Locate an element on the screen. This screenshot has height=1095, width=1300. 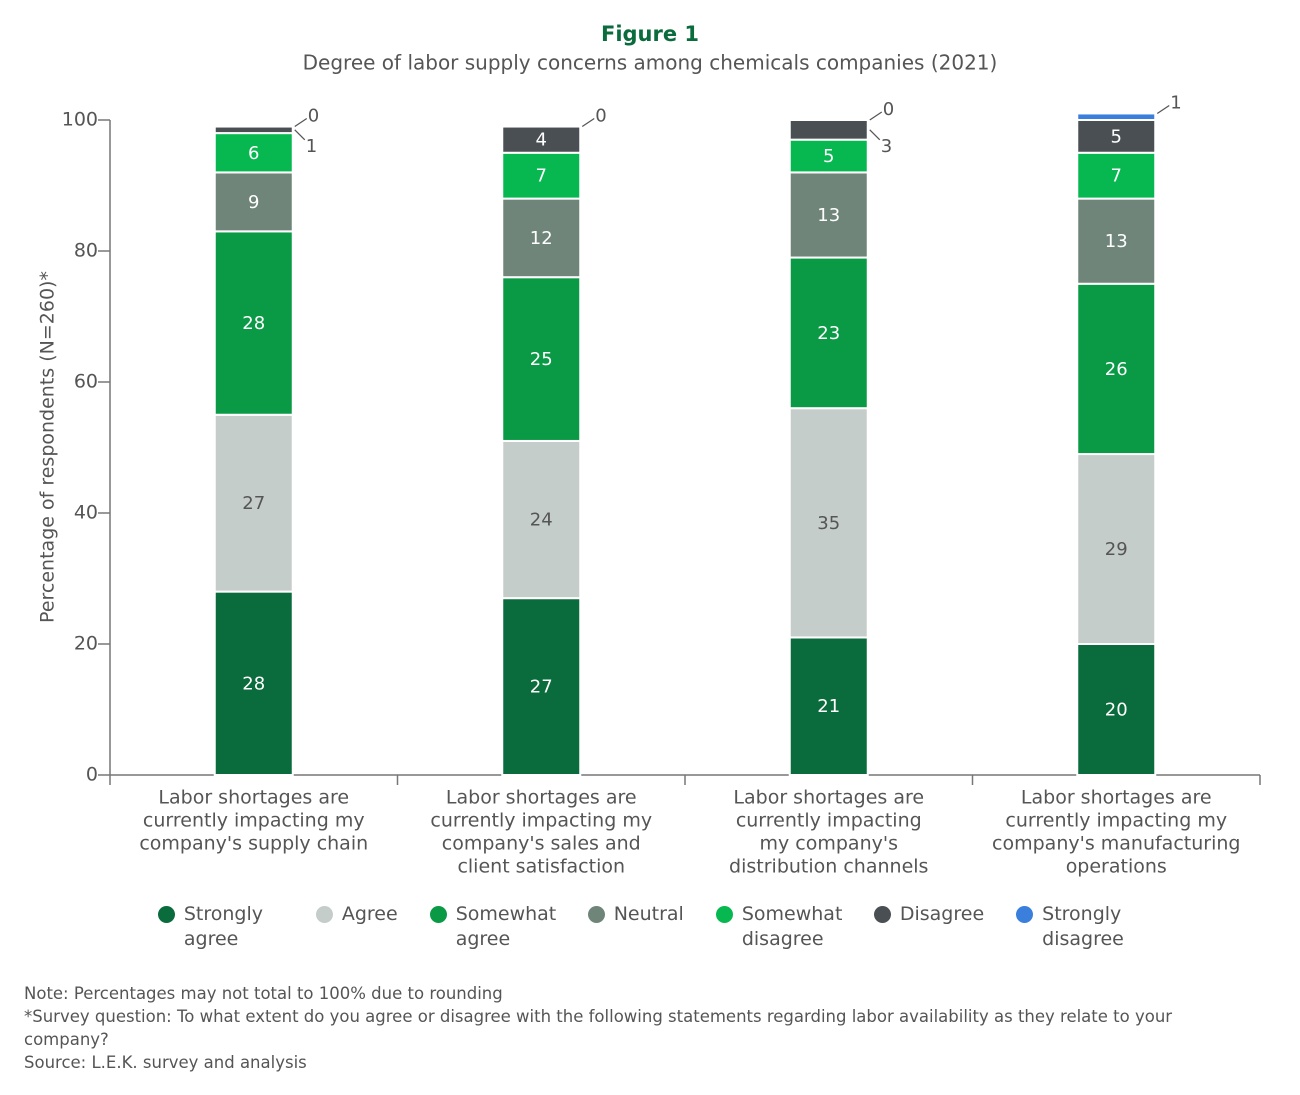
x-tick-label: my company's is located at coordinates (829, 844).